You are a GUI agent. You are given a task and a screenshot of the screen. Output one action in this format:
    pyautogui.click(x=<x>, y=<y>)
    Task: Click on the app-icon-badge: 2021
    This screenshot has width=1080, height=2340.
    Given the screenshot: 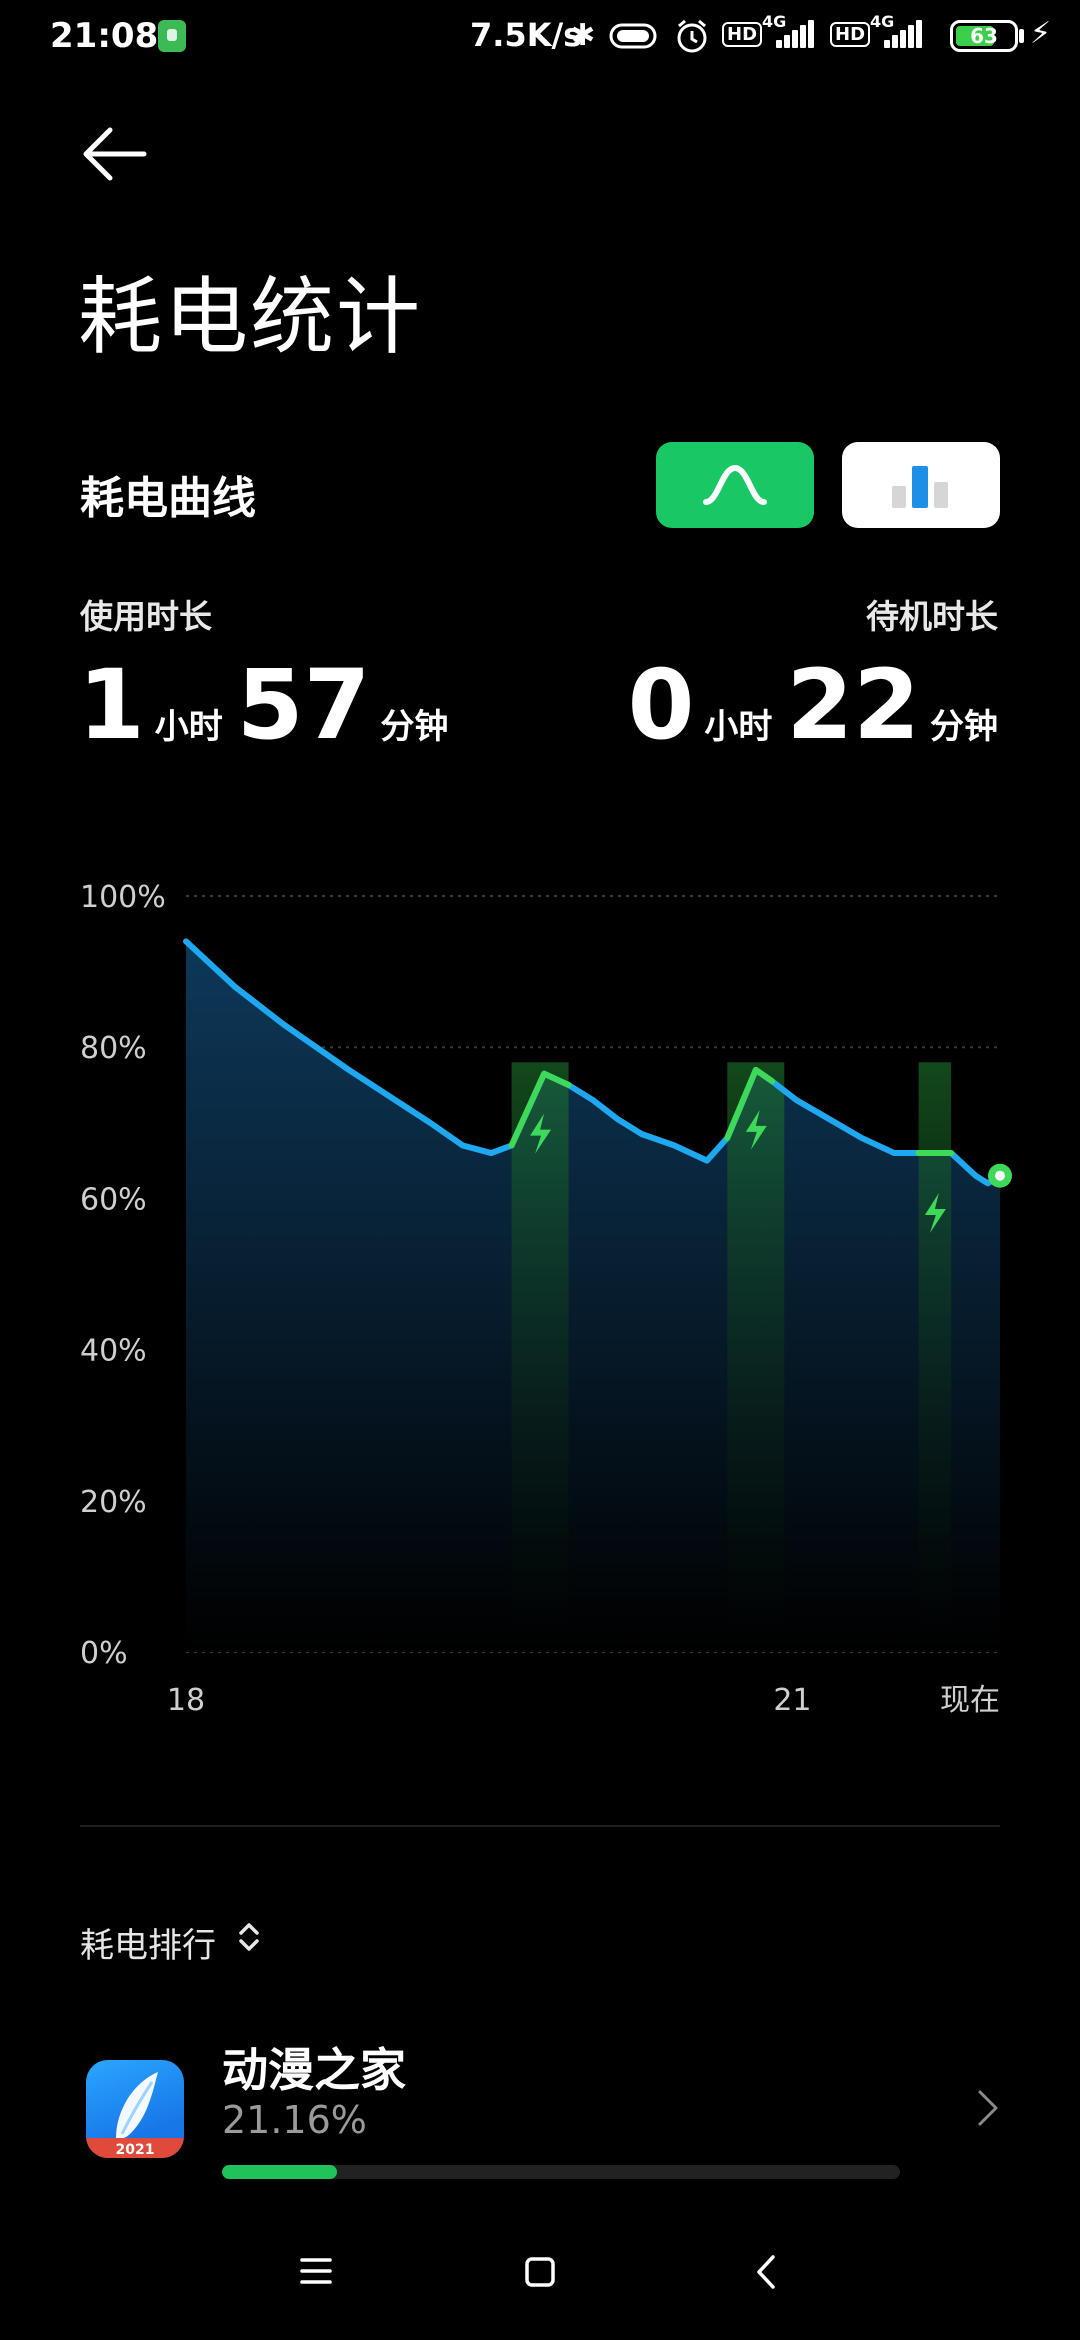 What is the action you would take?
    pyautogui.click(x=135, y=2150)
    